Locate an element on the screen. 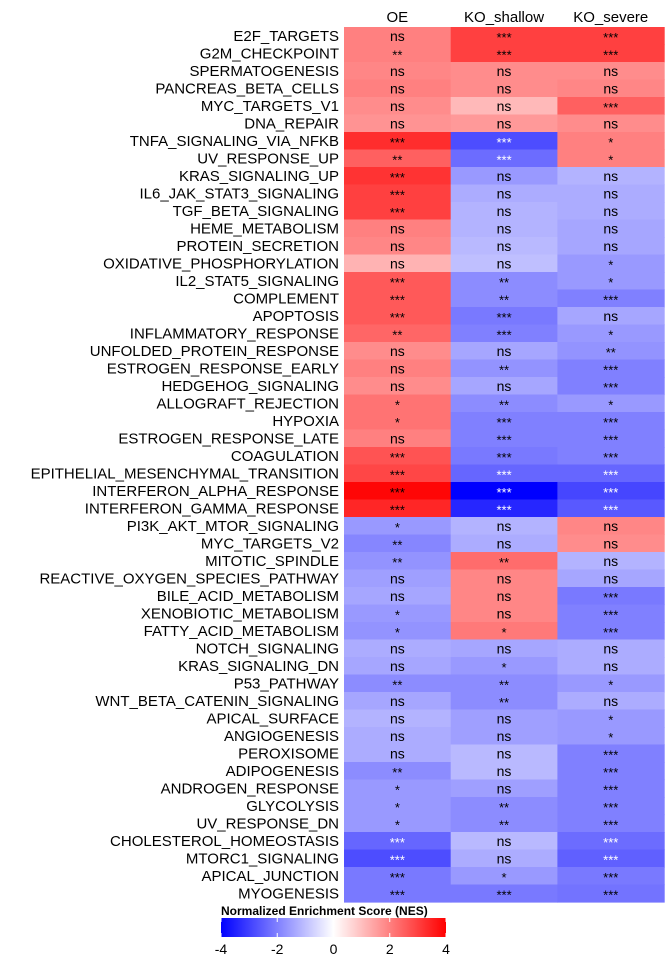 Image resolution: width=672 pixels, height=960 pixels. row-label: HEME_METABOLISM is located at coordinates (264, 228).